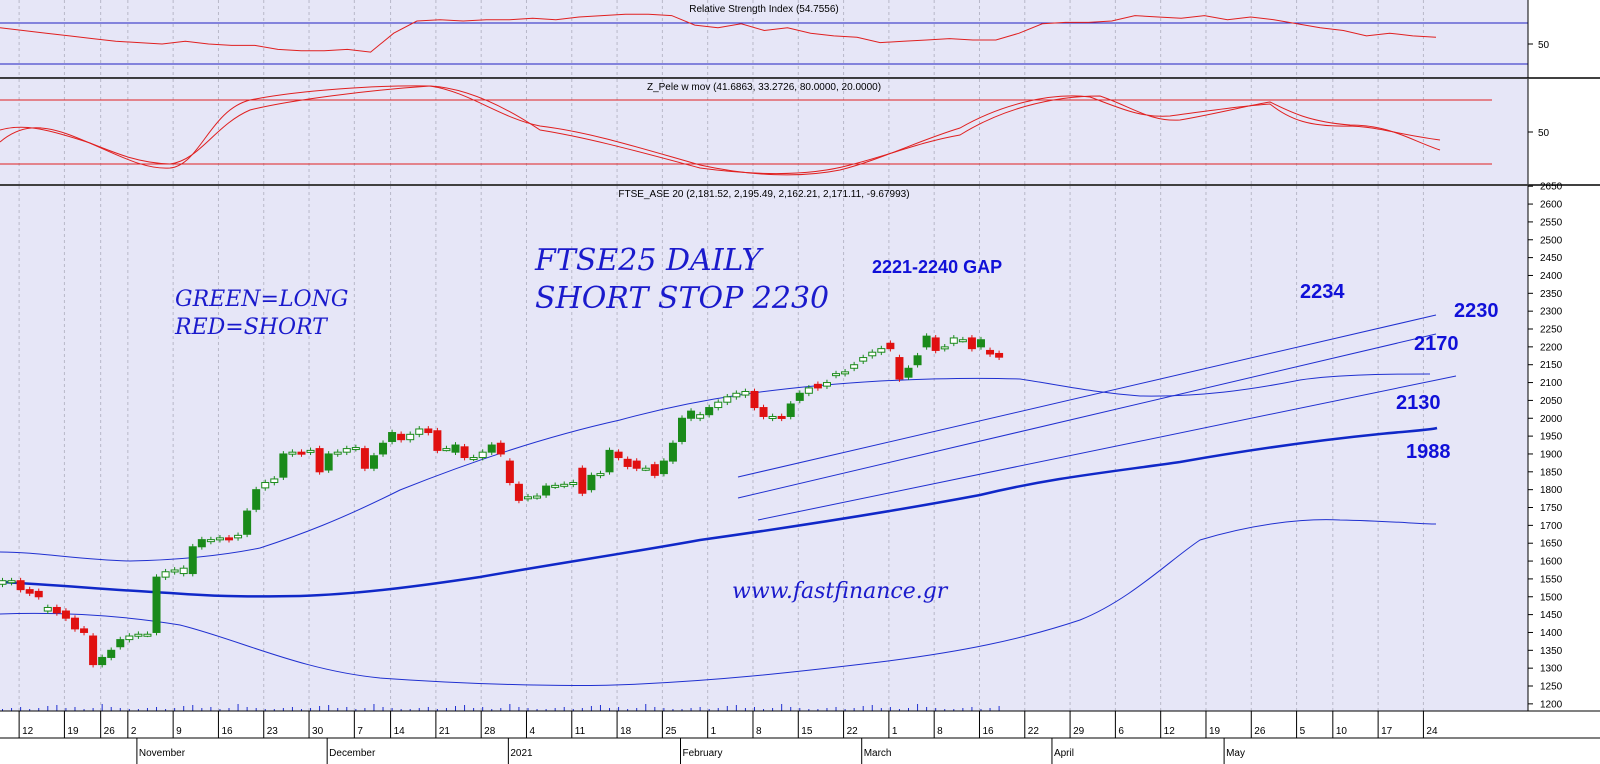 The image size is (1600, 764). What do you see at coordinates (1551, 419) in the screenshot?
I see `price-tick-label: 2000` at bounding box center [1551, 419].